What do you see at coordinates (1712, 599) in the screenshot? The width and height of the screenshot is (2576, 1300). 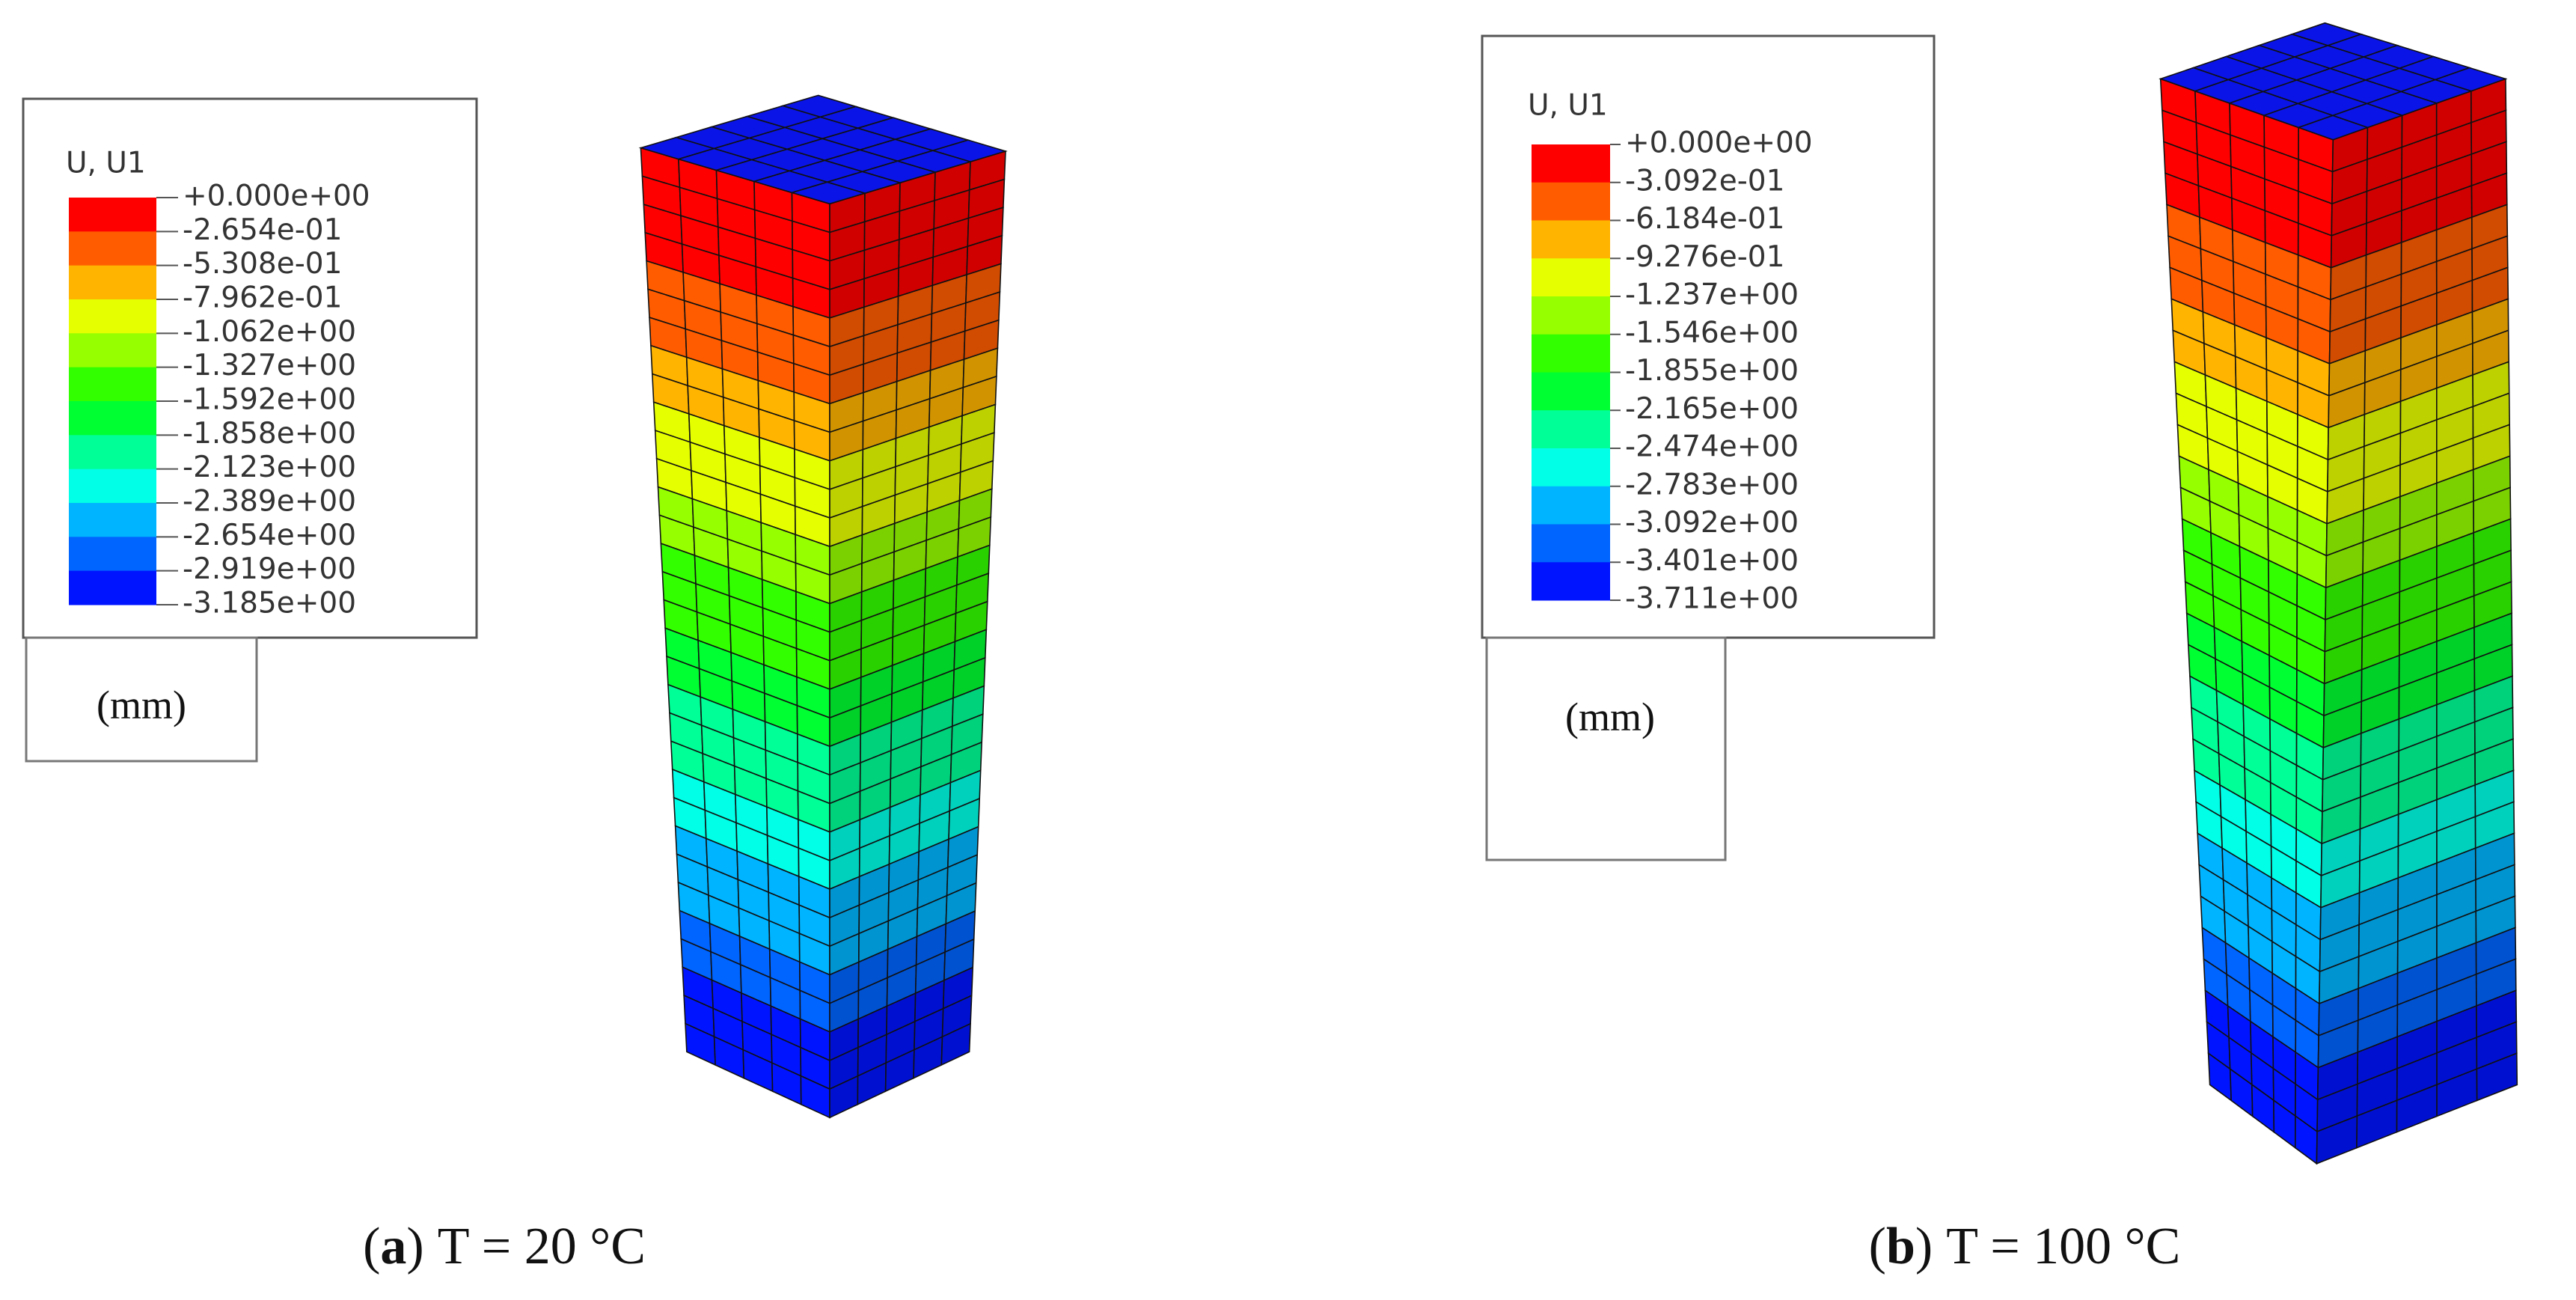 I see `legend-label: -3.711e+00` at bounding box center [1712, 599].